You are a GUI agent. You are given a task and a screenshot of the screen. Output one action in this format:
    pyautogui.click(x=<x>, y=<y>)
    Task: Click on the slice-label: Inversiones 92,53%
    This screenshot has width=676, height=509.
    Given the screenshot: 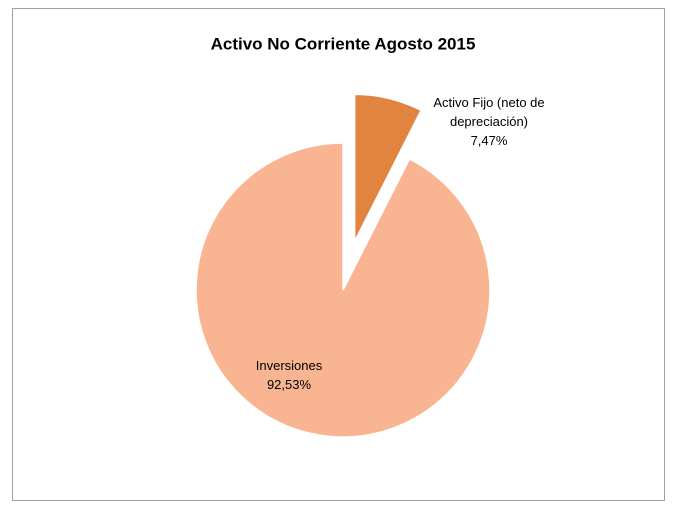 What is the action you would take?
    pyautogui.click(x=289, y=375)
    